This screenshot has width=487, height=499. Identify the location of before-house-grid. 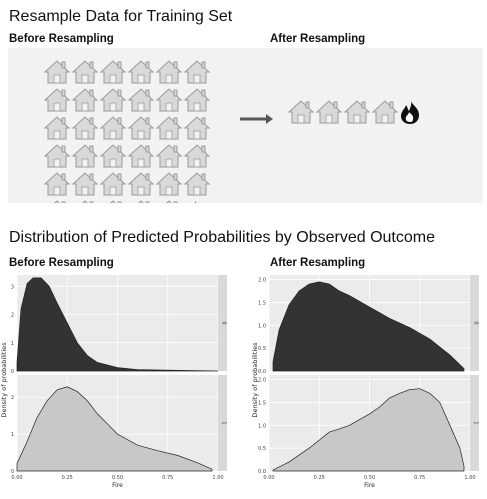
(127, 142).